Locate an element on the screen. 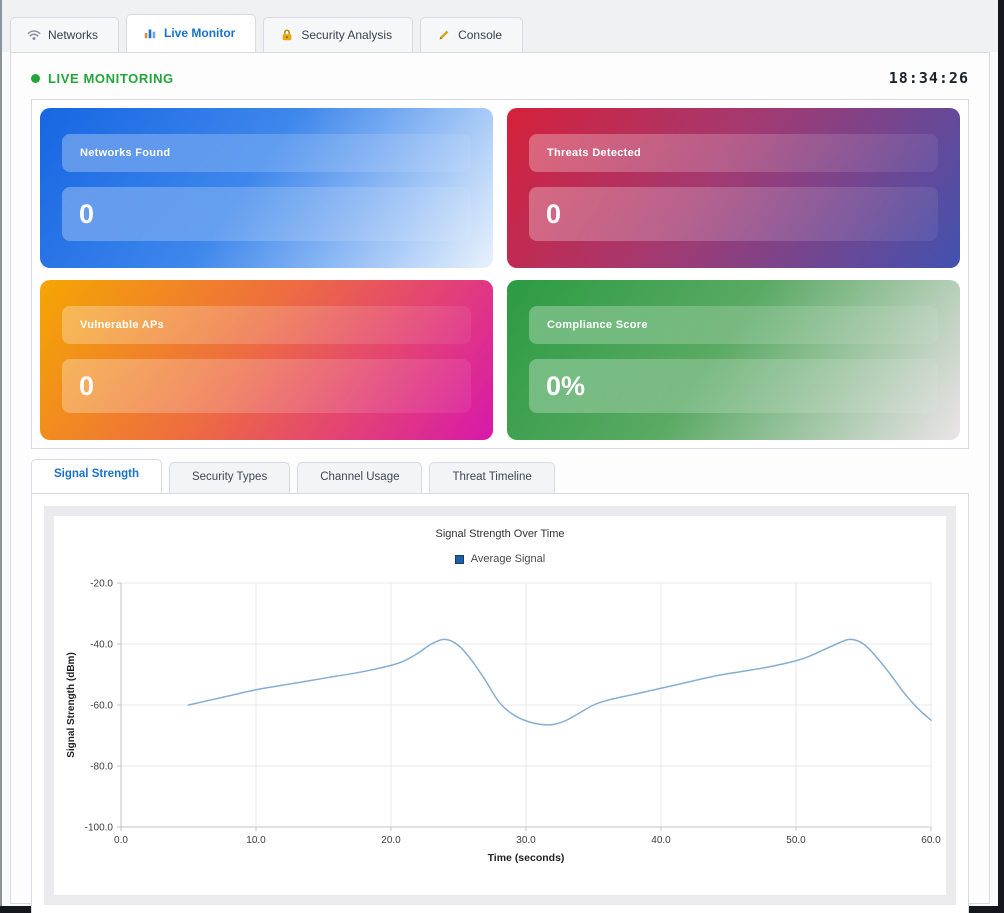 Image resolution: width=1004 pixels, height=913 pixels. clock-time: 18:34:26 is located at coordinates (928, 78).